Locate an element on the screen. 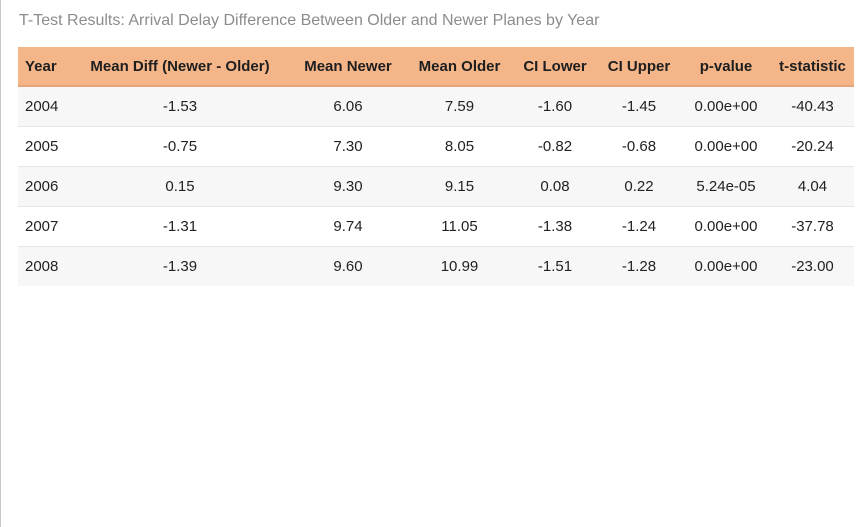 This screenshot has height=527, width=867. cell-ci-upper: -1.28 is located at coordinates (639, 266).